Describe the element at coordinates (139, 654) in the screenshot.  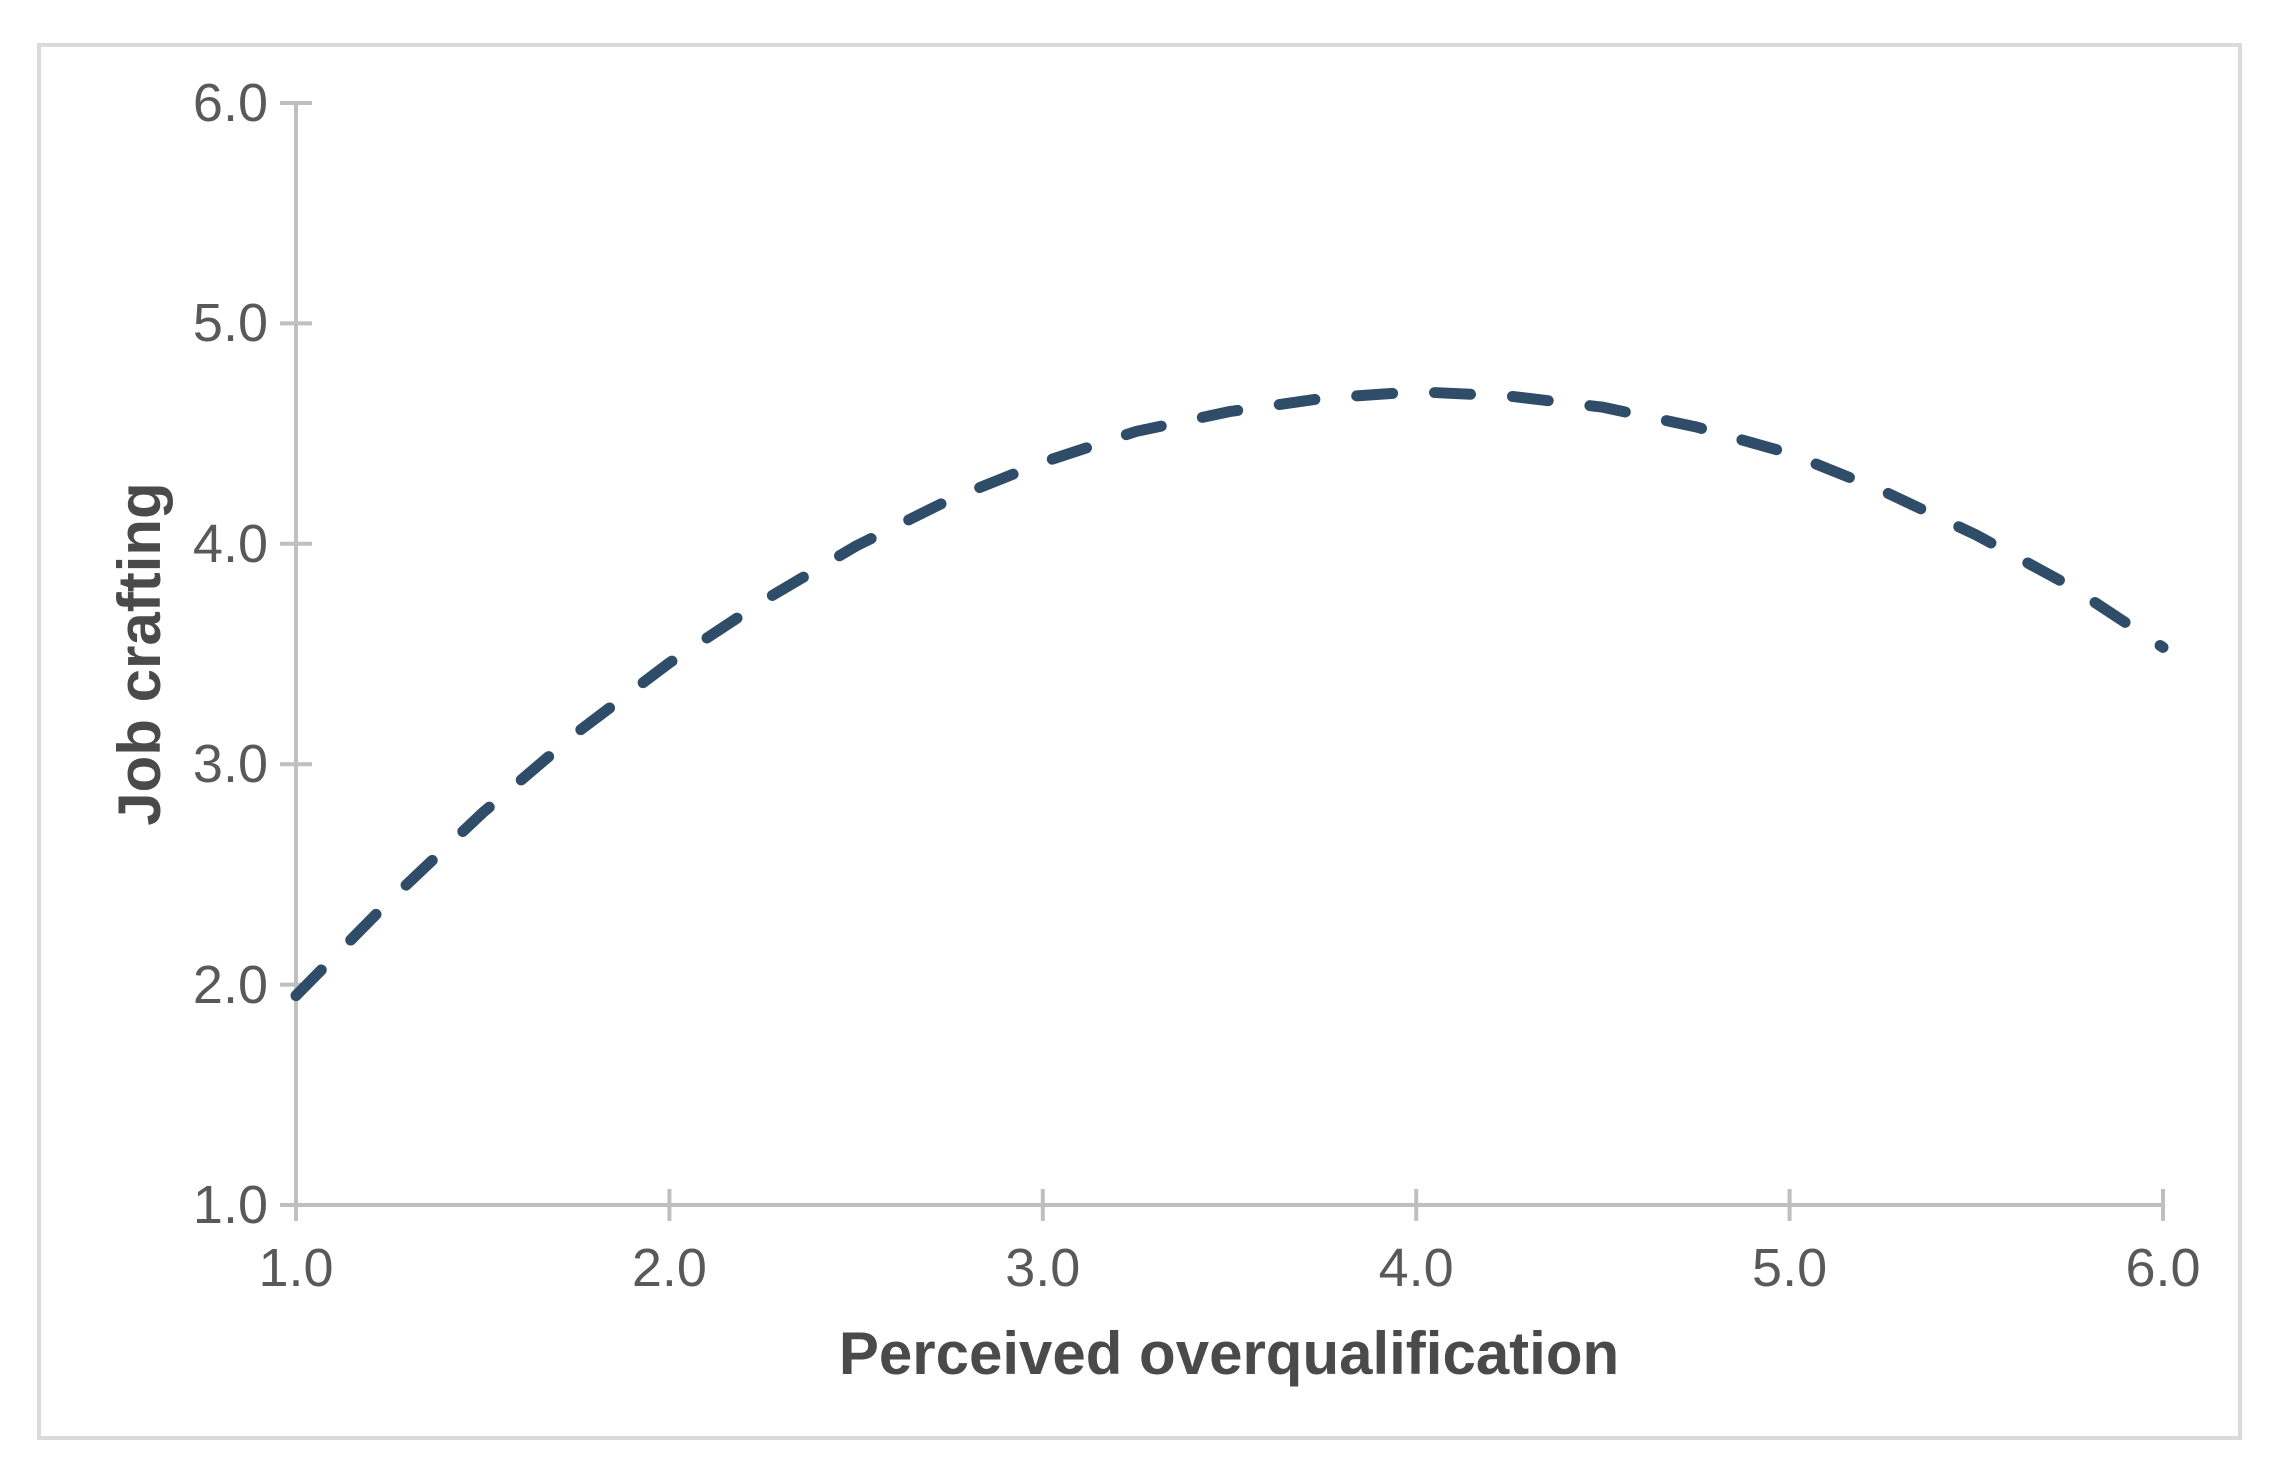
I see `y-axis-title: Job crafting` at that location.